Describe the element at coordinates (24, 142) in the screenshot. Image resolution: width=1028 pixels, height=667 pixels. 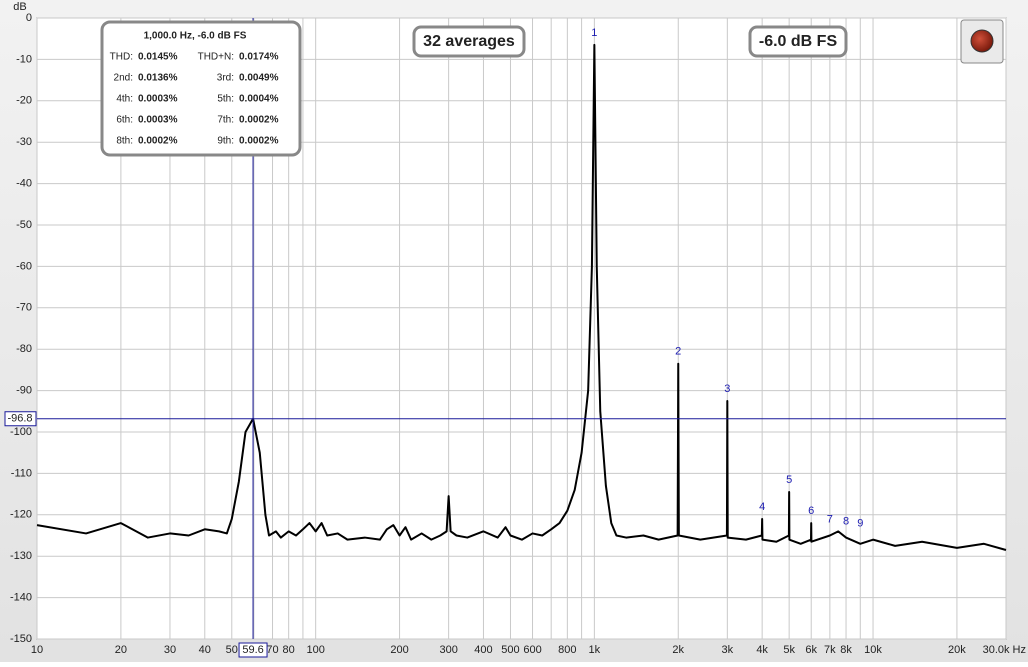
I see `y-tick-label: -30` at that location.